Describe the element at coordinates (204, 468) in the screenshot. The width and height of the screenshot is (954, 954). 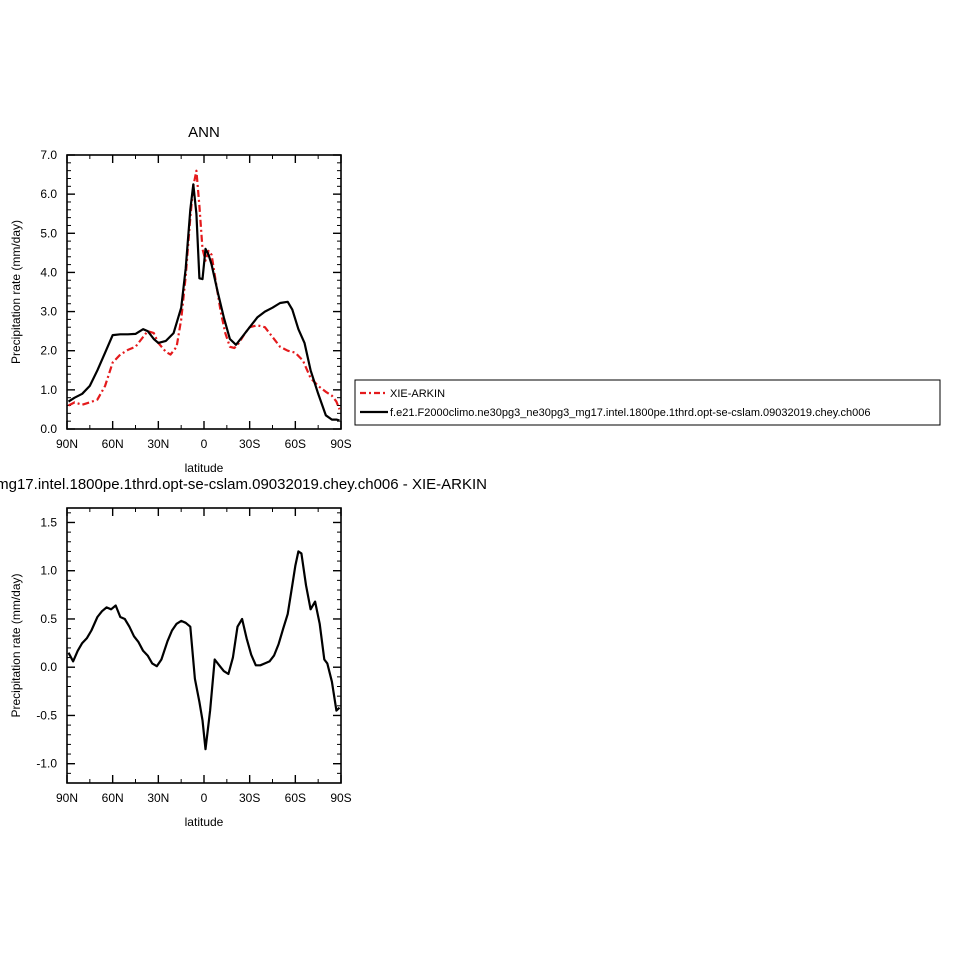
I see `top-x-axis-title: latitude` at that location.